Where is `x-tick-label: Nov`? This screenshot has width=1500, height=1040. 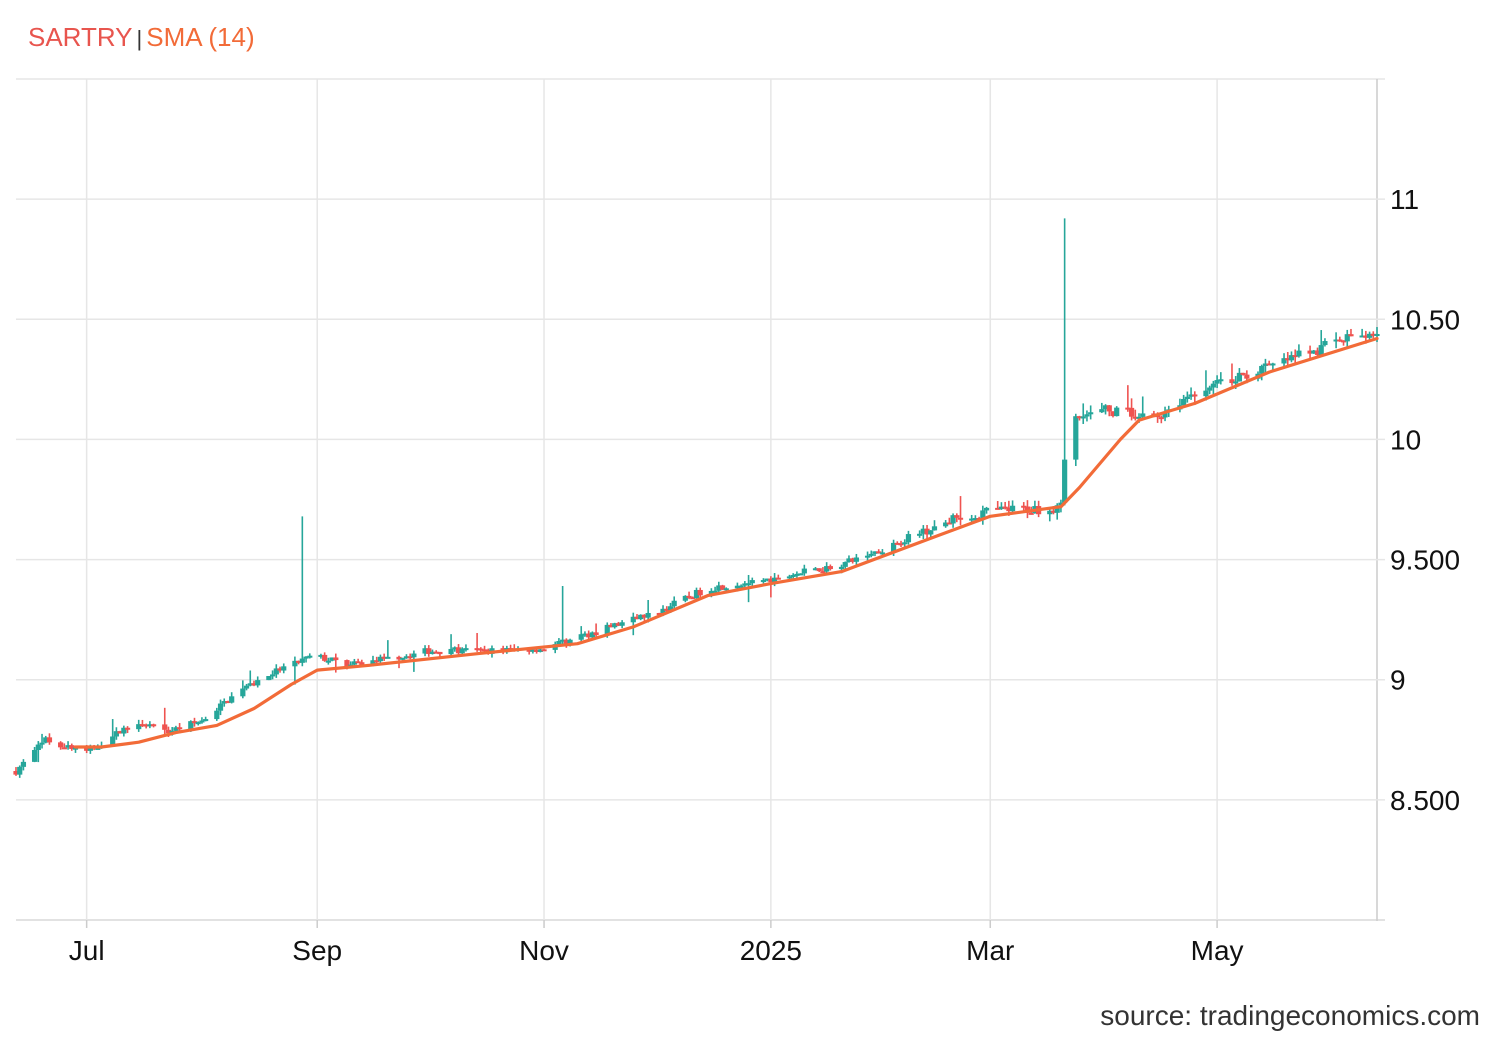
x-tick-label: Nov is located at coordinates (544, 950).